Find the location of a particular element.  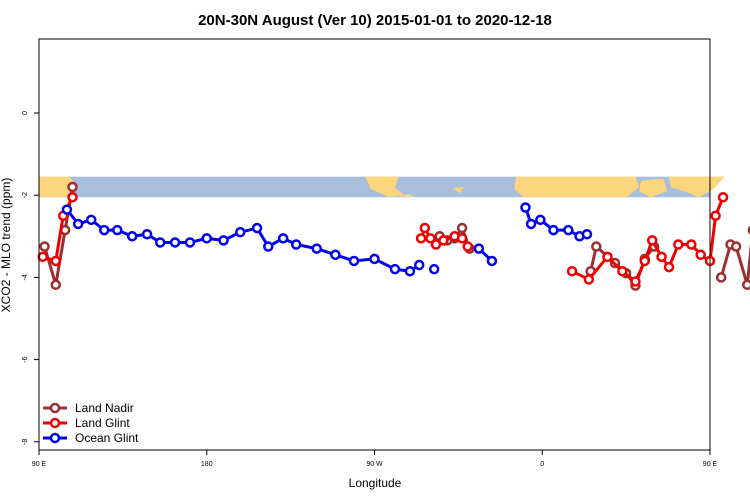

y-tick-label: -8 is located at coordinates (25, 442).